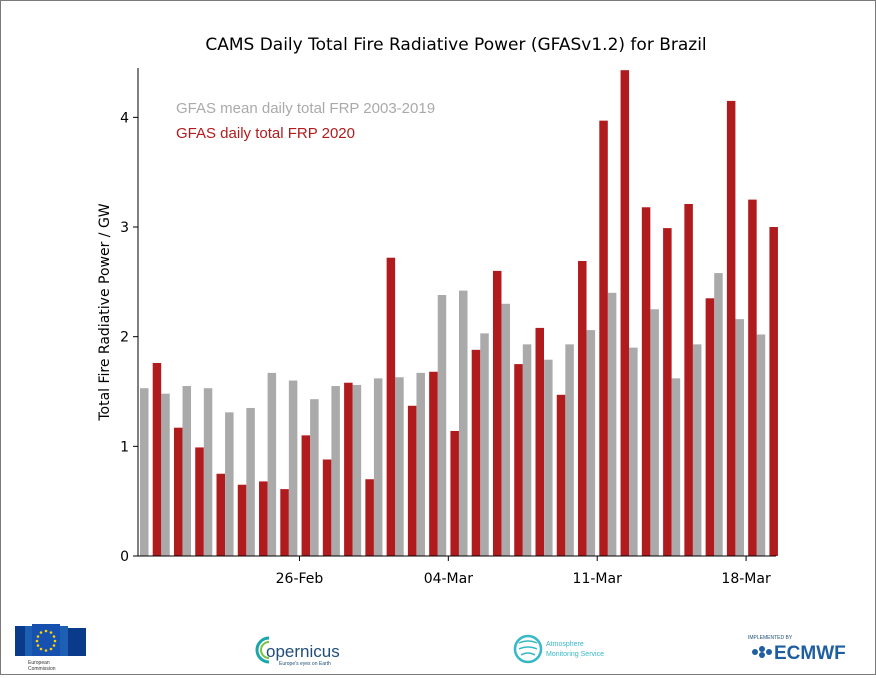 The width and height of the screenshot is (876, 678). I want to click on y-tick-label-2: 2, so click(124, 338).